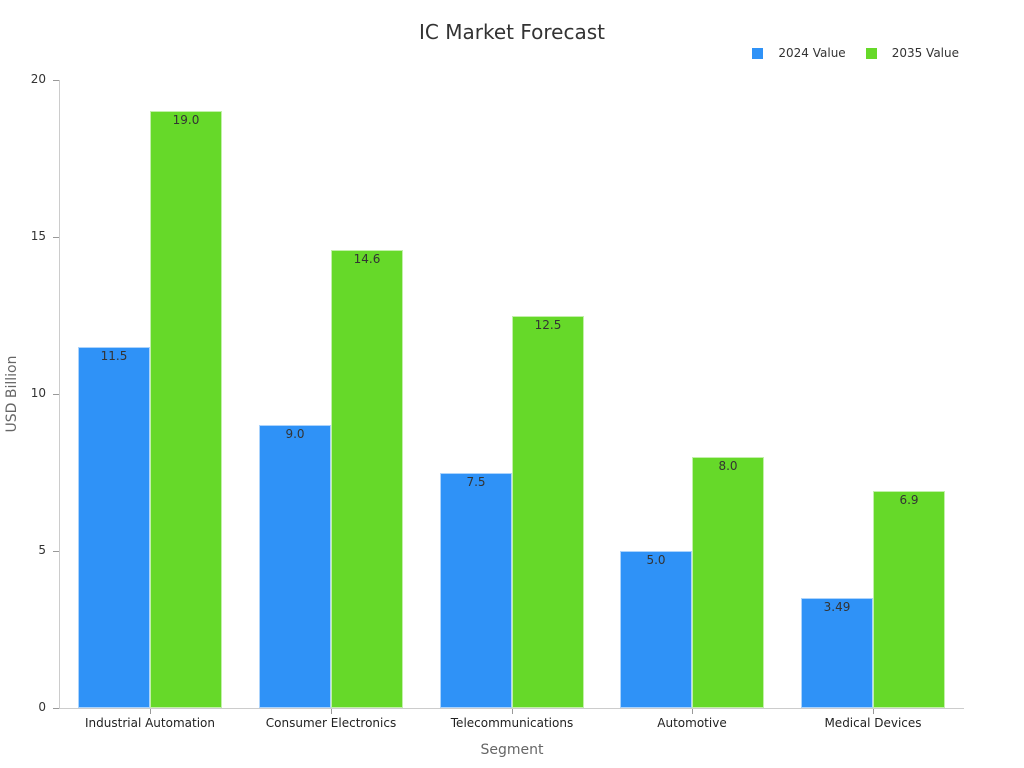 Image resolution: width=1024 pixels, height=768 pixels. Describe the element at coordinates (656, 560) in the screenshot. I see `bar-value-label: 5.0` at that location.